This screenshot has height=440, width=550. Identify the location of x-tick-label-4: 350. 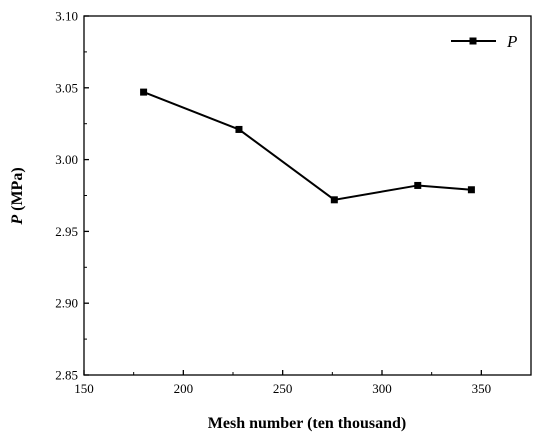
(482, 388).